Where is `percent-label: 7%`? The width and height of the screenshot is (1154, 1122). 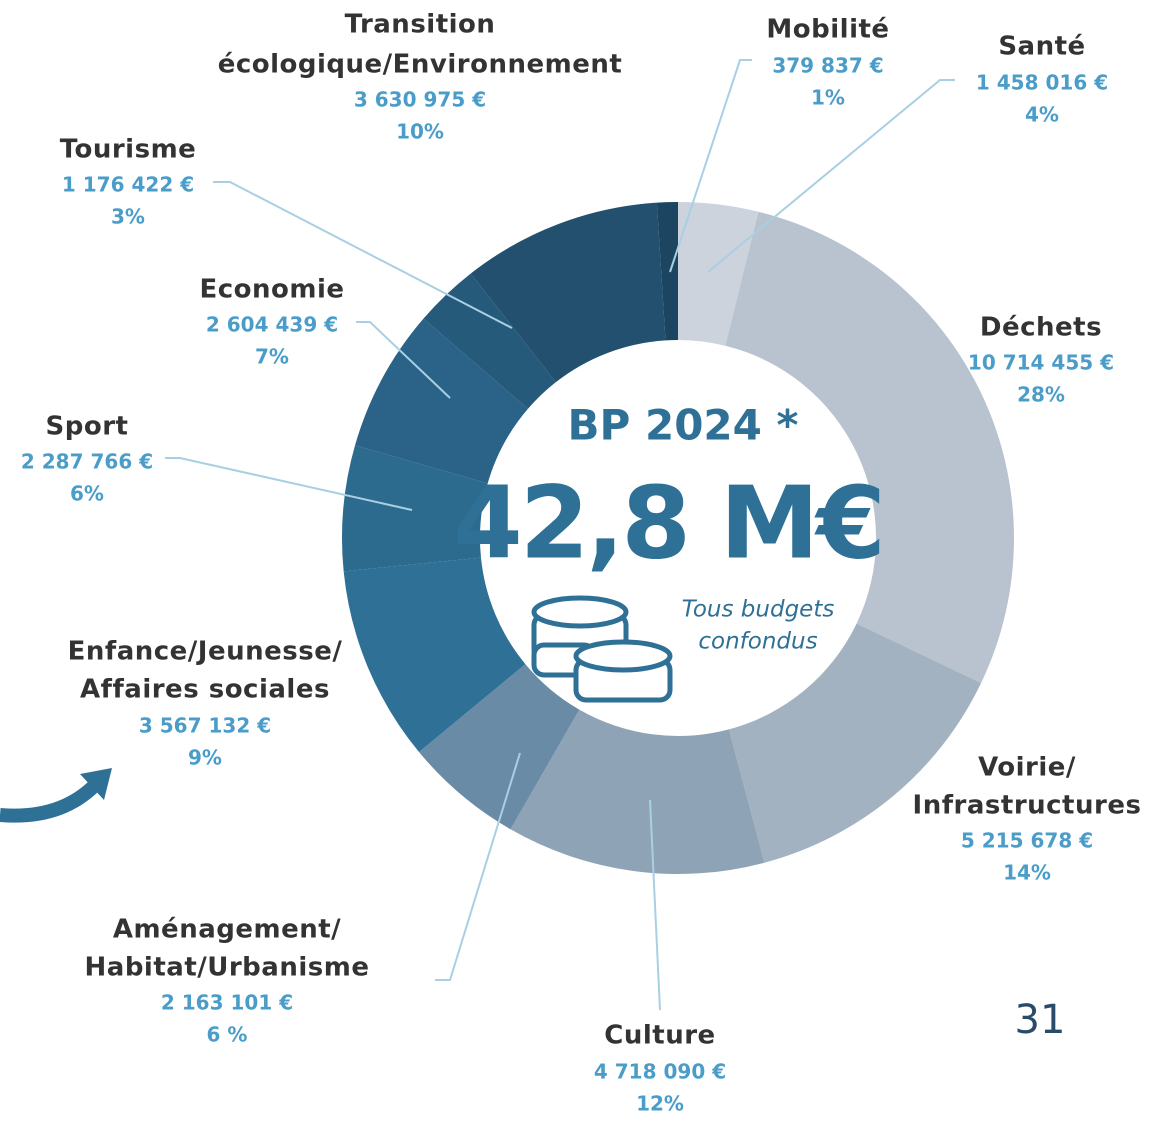
percent-label: 7% is located at coordinates (272, 357).